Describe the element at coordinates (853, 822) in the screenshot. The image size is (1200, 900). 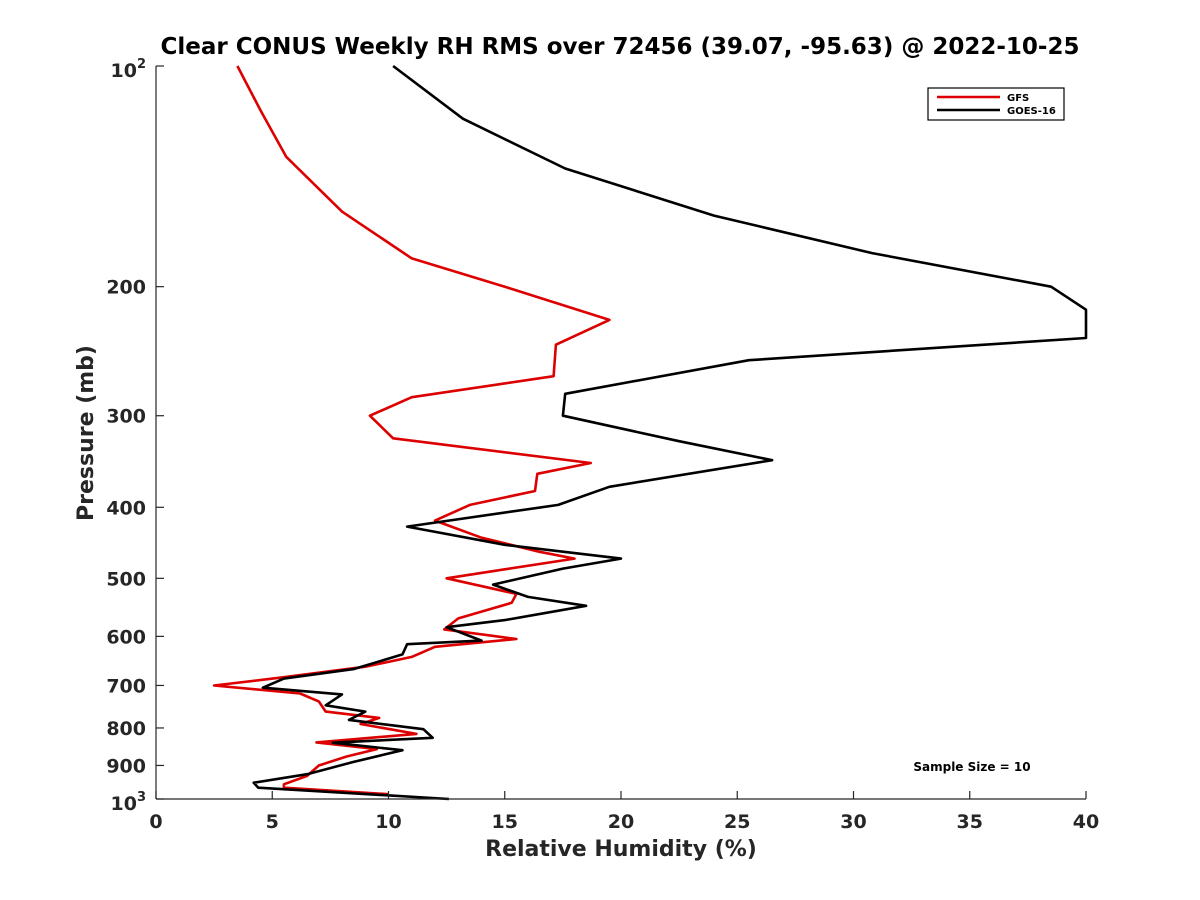
I see `x-tick-label: 30` at that location.